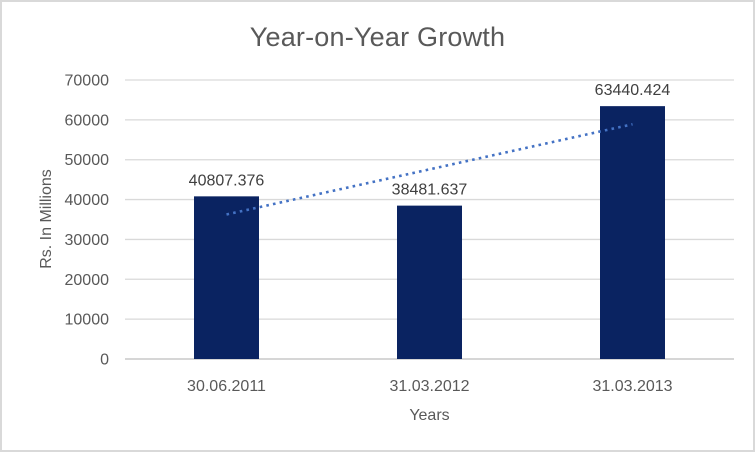 This screenshot has width=755, height=452. Describe the element at coordinates (632, 386) in the screenshot. I see `x-tick-label: 31.03.2013` at that location.